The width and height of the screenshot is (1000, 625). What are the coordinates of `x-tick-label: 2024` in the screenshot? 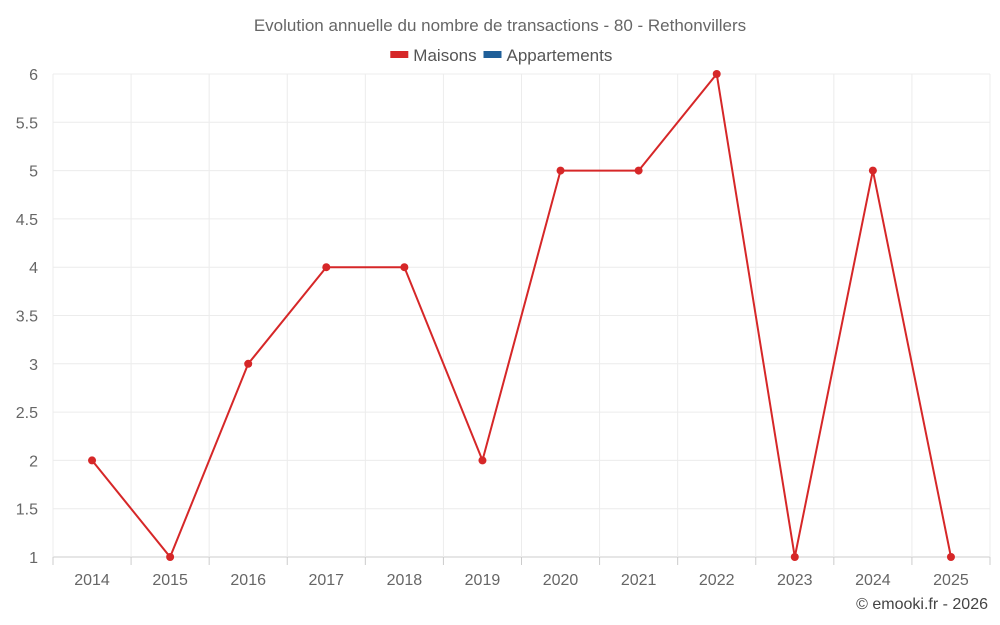 It's located at (873, 580).